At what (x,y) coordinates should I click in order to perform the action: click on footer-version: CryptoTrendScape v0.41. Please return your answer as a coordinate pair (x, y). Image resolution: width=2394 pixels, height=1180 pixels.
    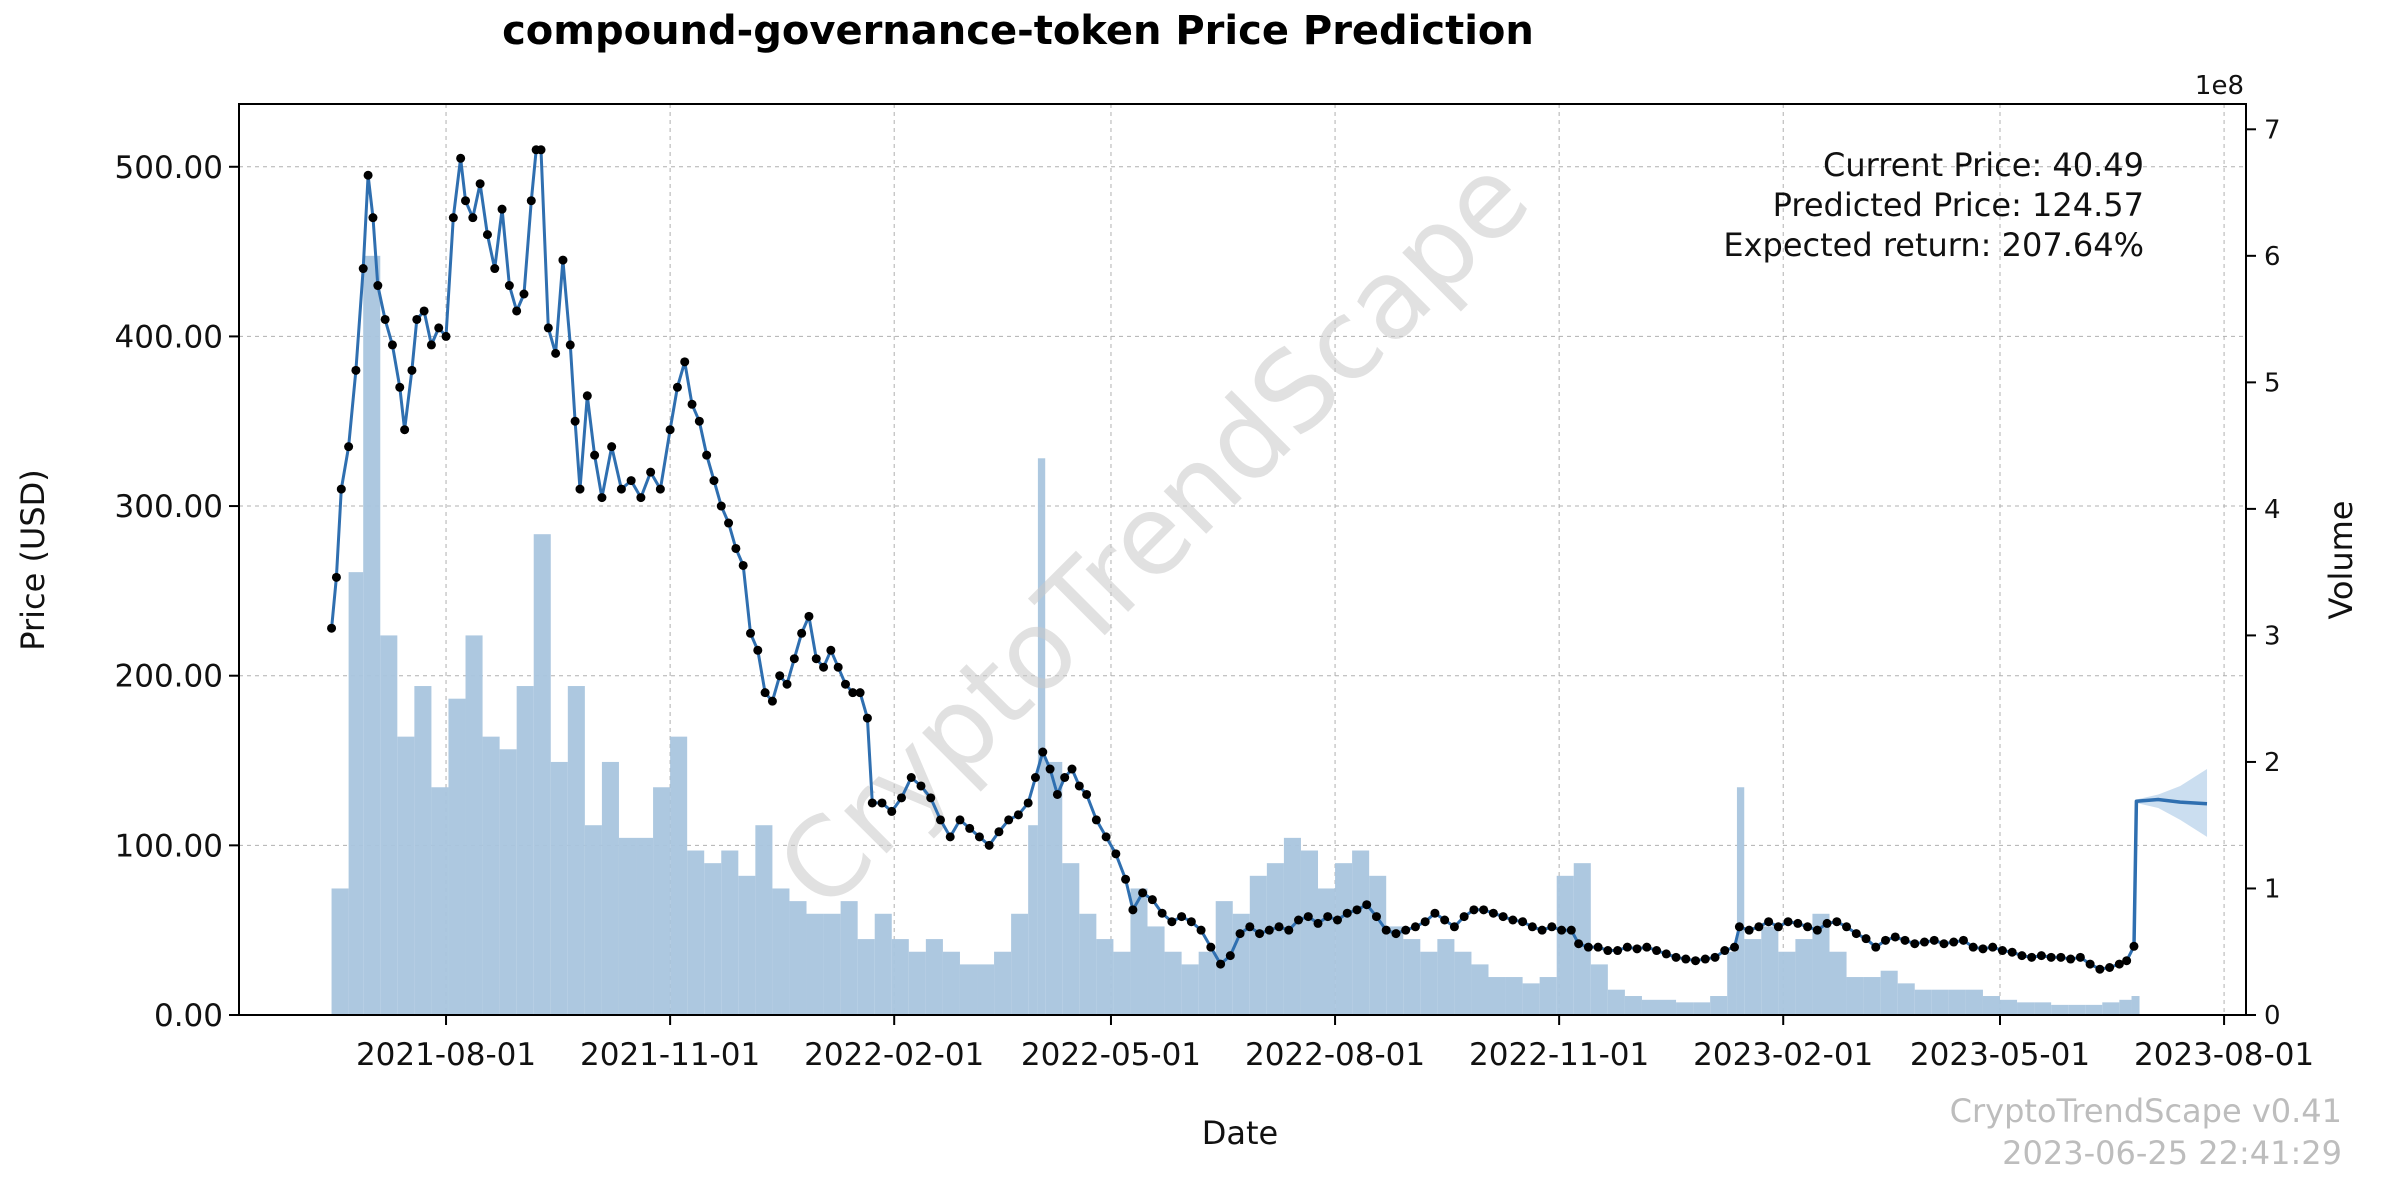
    Looking at the image, I should click on (2146, 1111).